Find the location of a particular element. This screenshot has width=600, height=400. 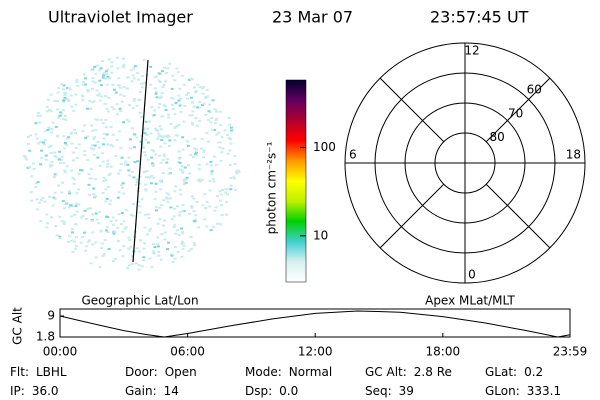

x-tick-label: 12:00 is located at coordinates (315, 352).